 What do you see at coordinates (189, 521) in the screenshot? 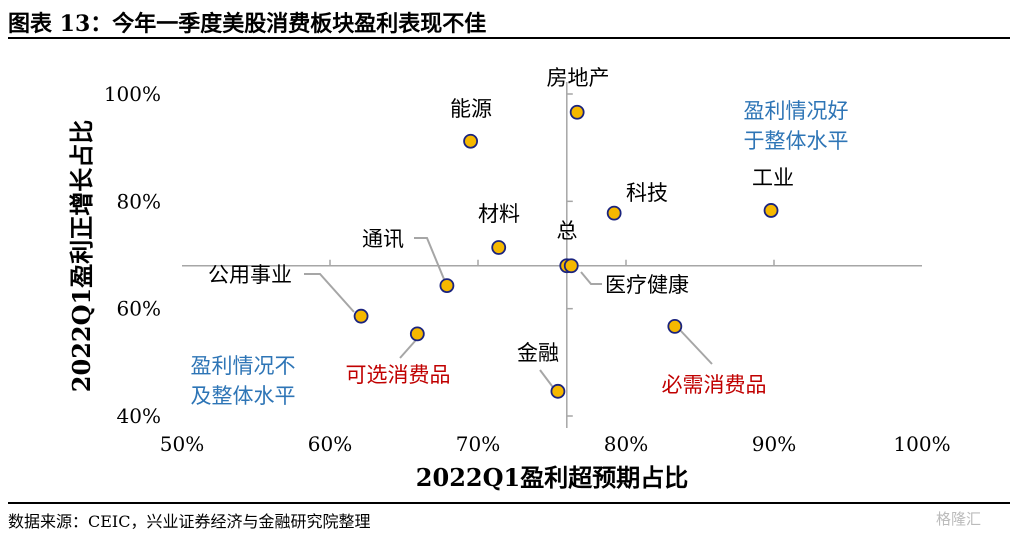
I see `source-note: 数据来源：CEIC，兴业证券经济与金融研究院整理` at bounding box center [189, 521].